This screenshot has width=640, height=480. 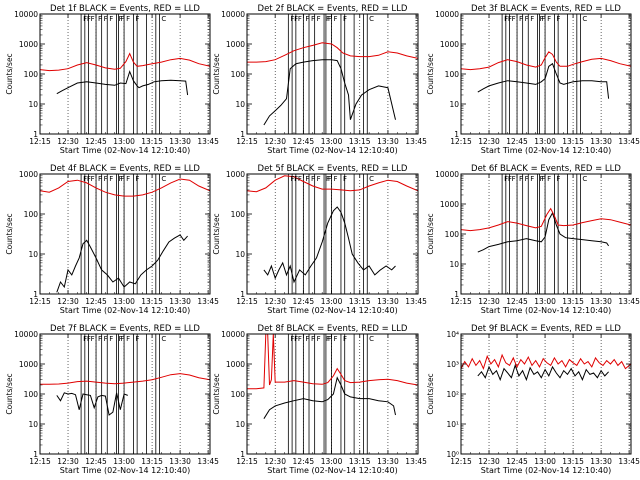 I want to click on panel-title: Det 3f BLACK = Events, RED = LLD, so click(x=546, y=9).